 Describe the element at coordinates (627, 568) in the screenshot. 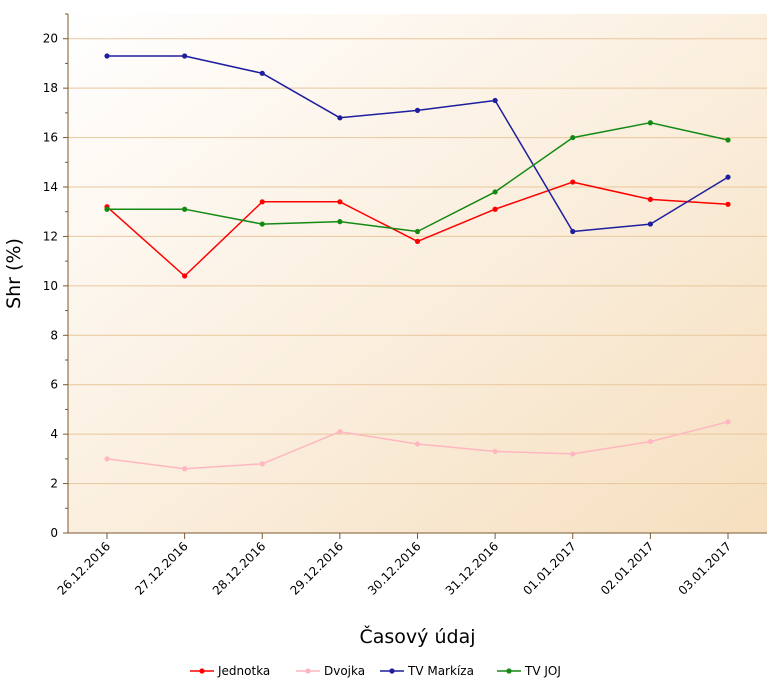

I see `x-tick-label: 02.01.2017` at that location.